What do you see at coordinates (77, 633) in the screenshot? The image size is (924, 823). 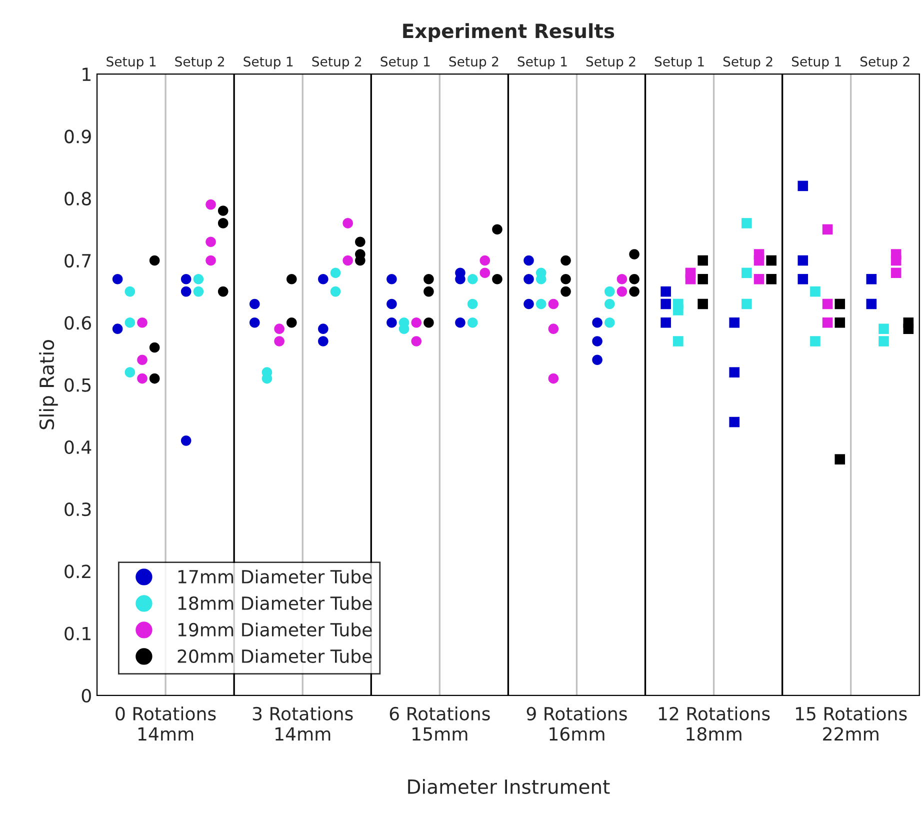 I see `y-tick-label: 0.1` at bounding box center [77, 633].